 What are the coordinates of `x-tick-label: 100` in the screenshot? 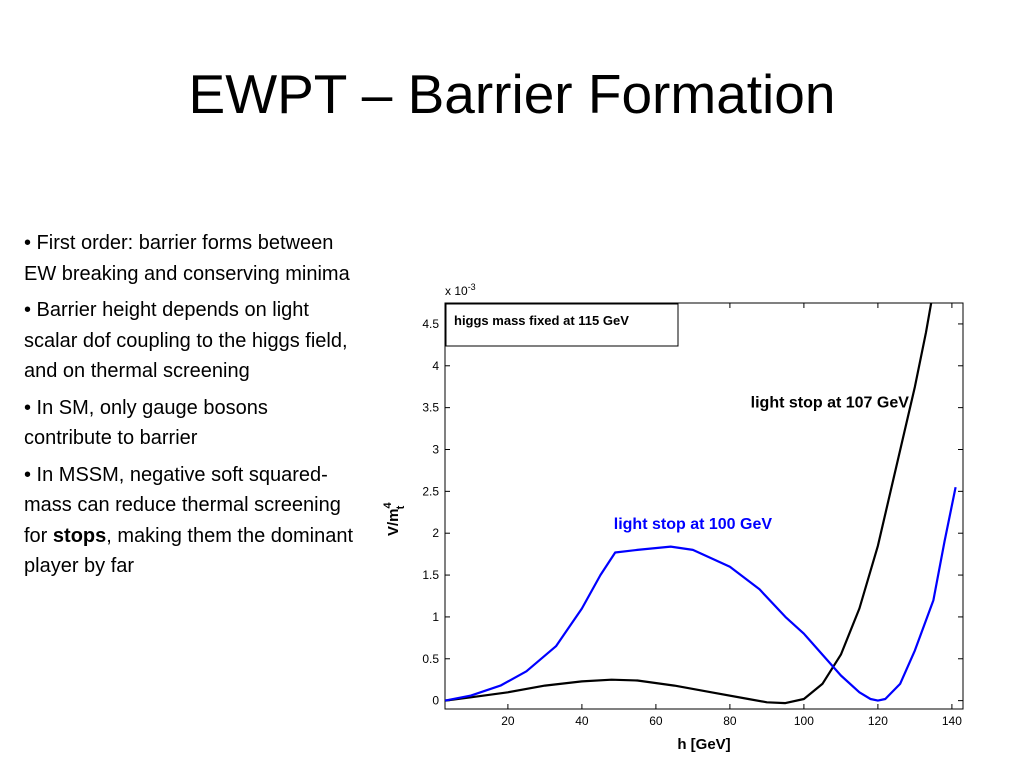 It's located at (804, 721).